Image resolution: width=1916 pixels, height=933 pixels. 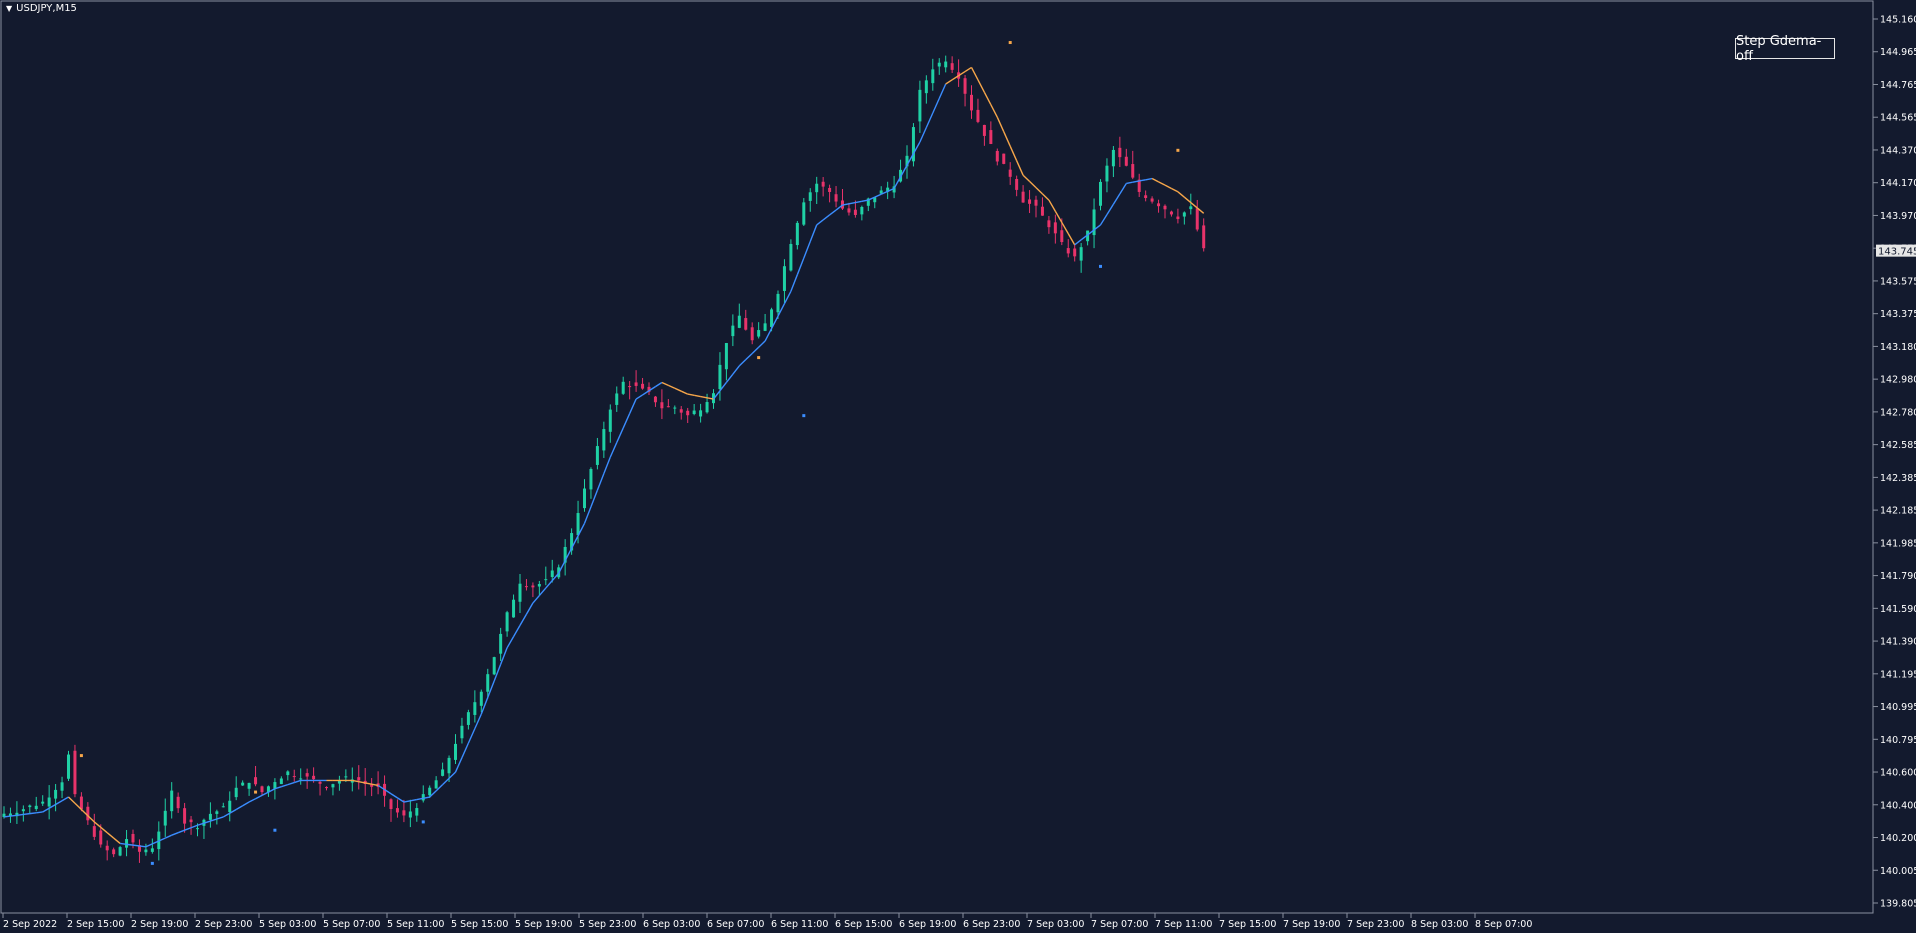 I want to click on x-tick-label: 6 Sep 23:00, so click(x=991, y=924).